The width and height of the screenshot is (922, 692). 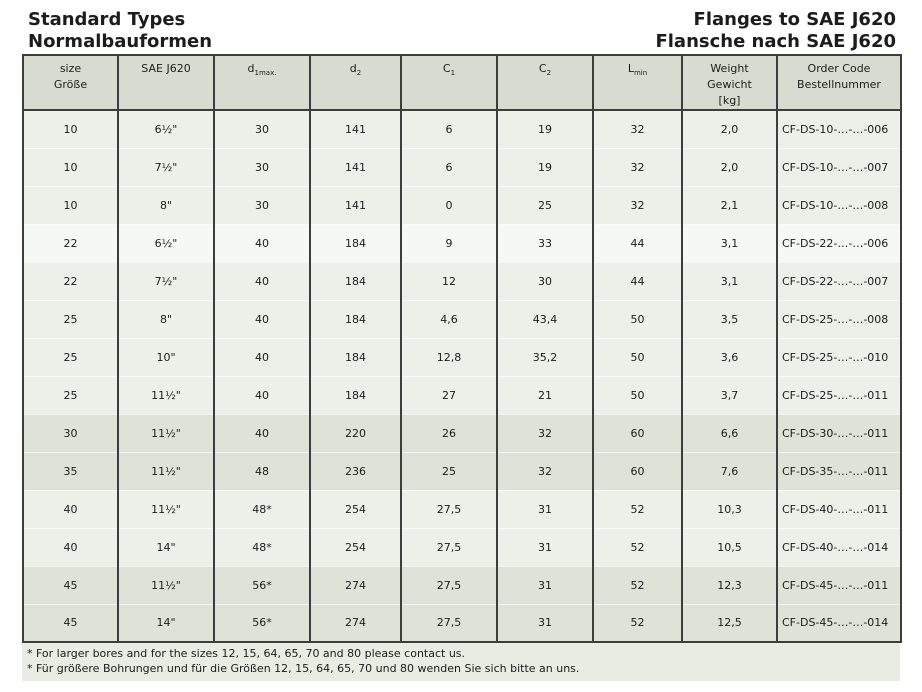 I want to click on col-header-d2: d2, so click(x=355, y=83).